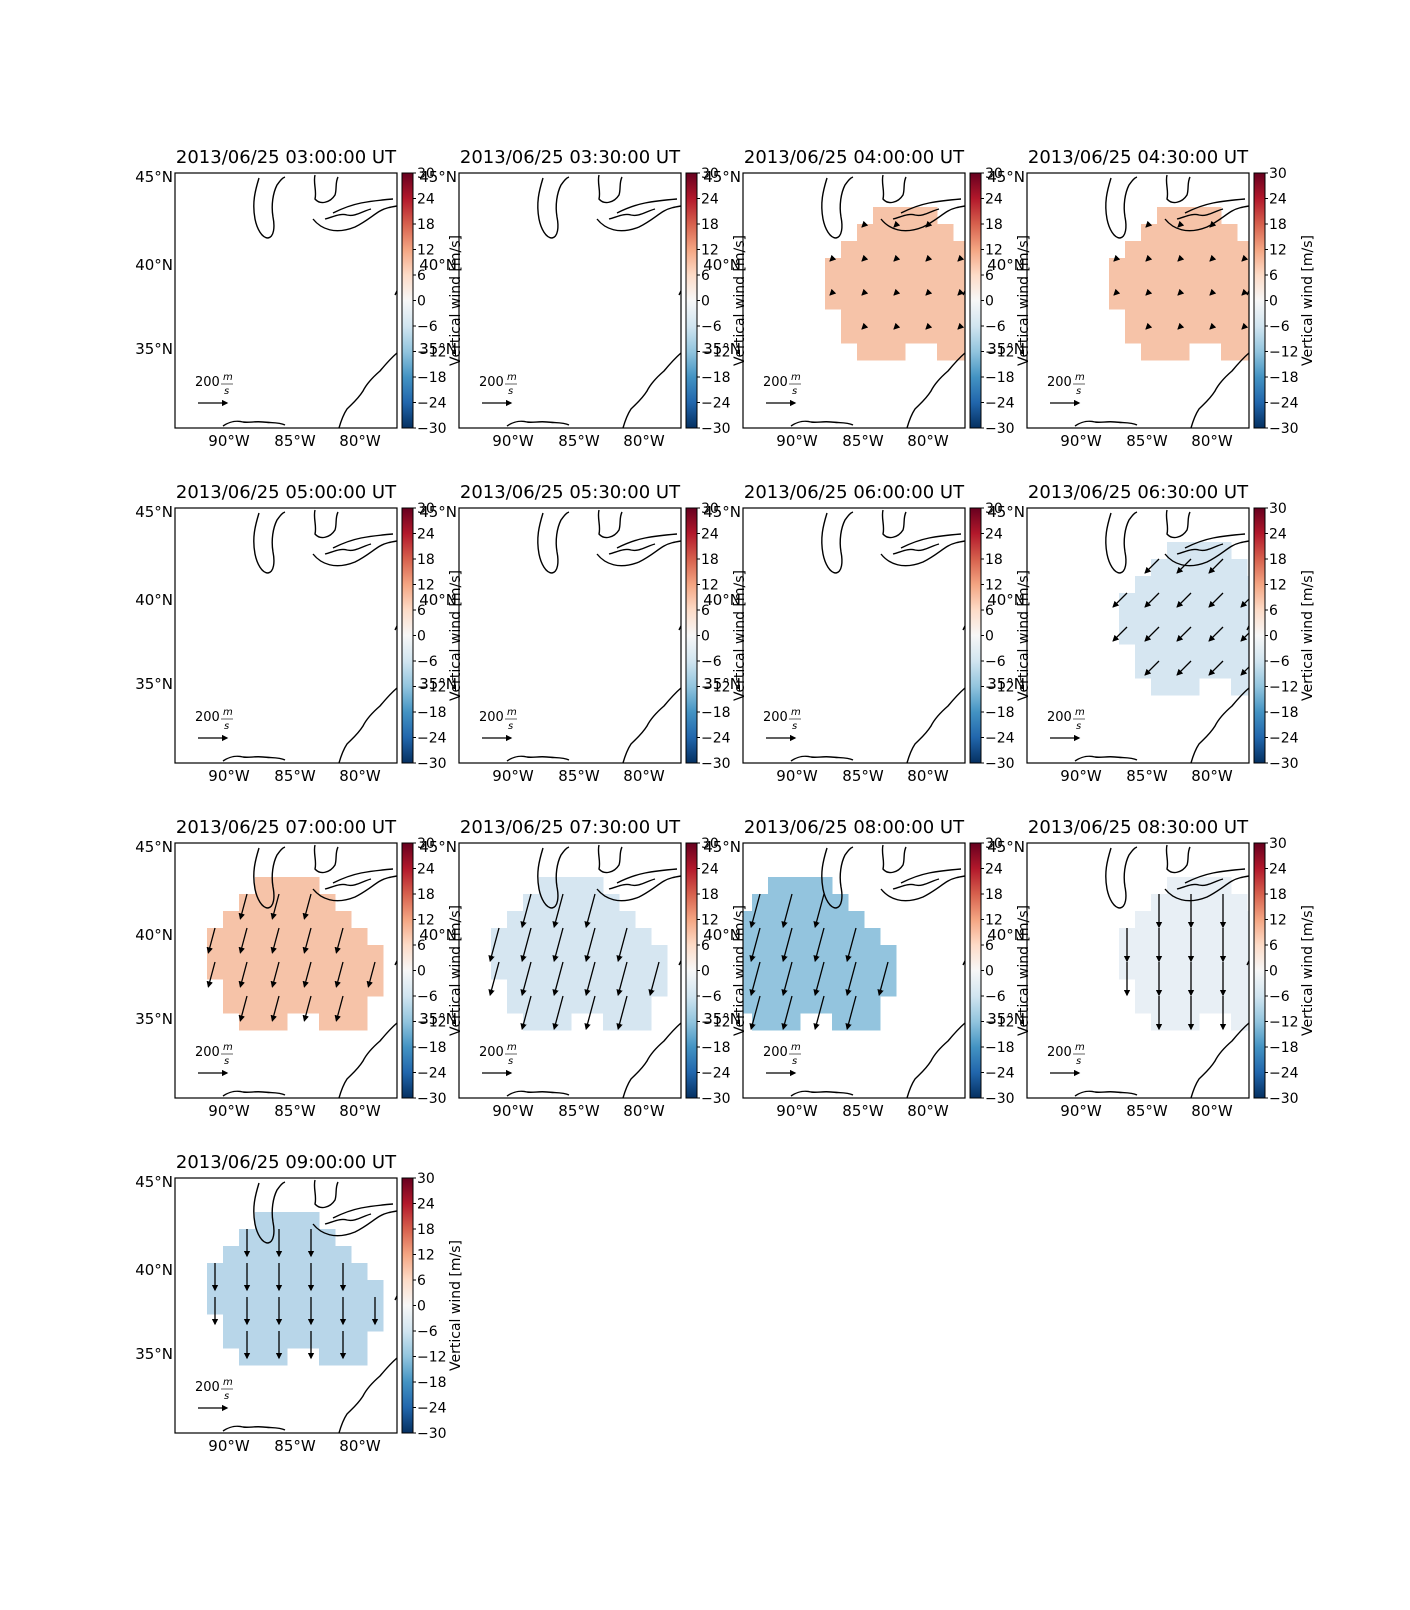 The height and width of the screenshot is (1610, 1410). I want to click on lon-tick-label: 90°W, so click(513, 441).